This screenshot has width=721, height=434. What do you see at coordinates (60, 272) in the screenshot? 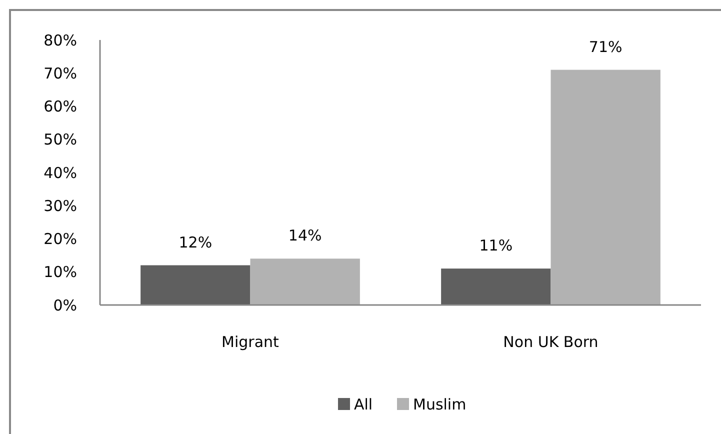
I see `y-tick-label: 10%` at bounding box center [60, 272].